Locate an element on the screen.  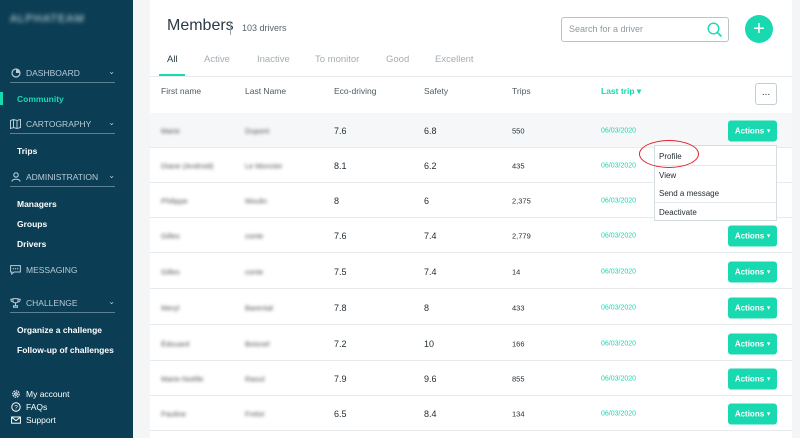
sidebar-item-community: Community is located at coordinates (40, 99).